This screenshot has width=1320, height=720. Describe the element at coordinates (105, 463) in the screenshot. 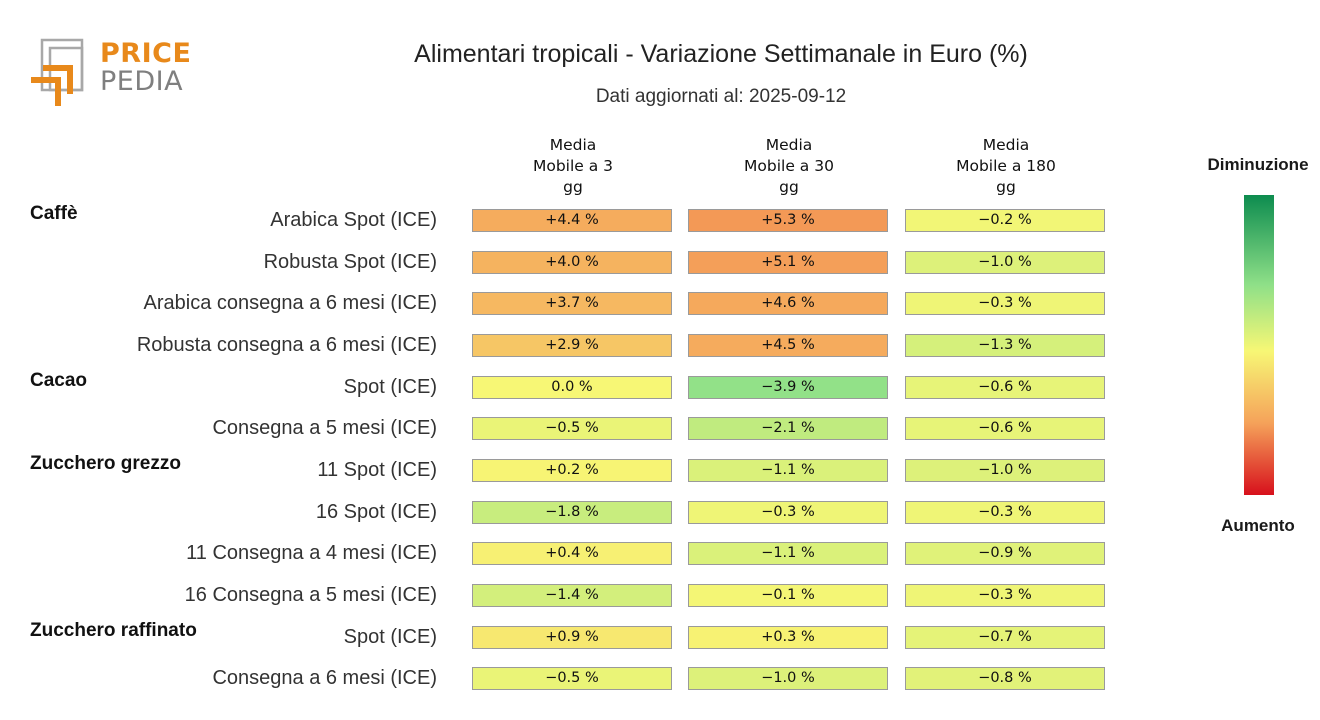

I see `group-label: Zucchero grezzo` at that location.